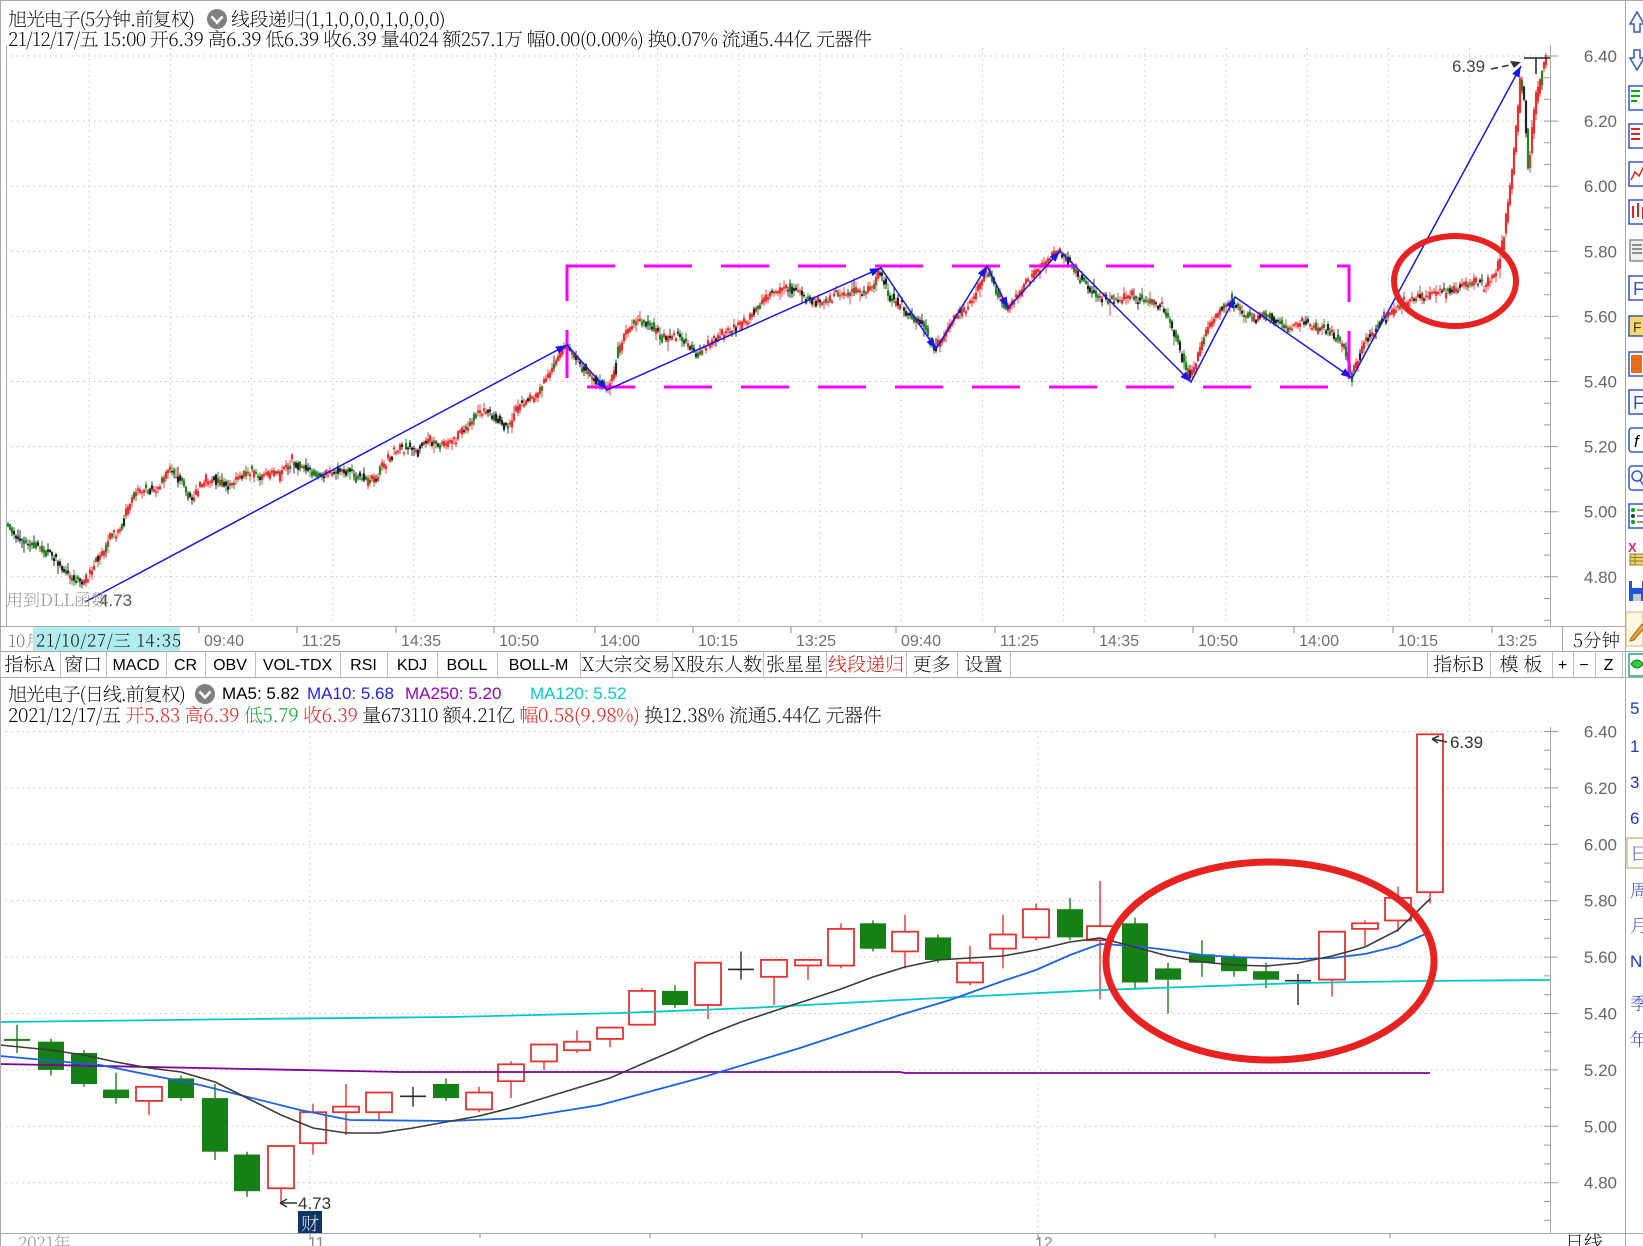  Describe the element at coordinates (230, 665) in the screenshot. I see `svg-text: OBV` at that location.